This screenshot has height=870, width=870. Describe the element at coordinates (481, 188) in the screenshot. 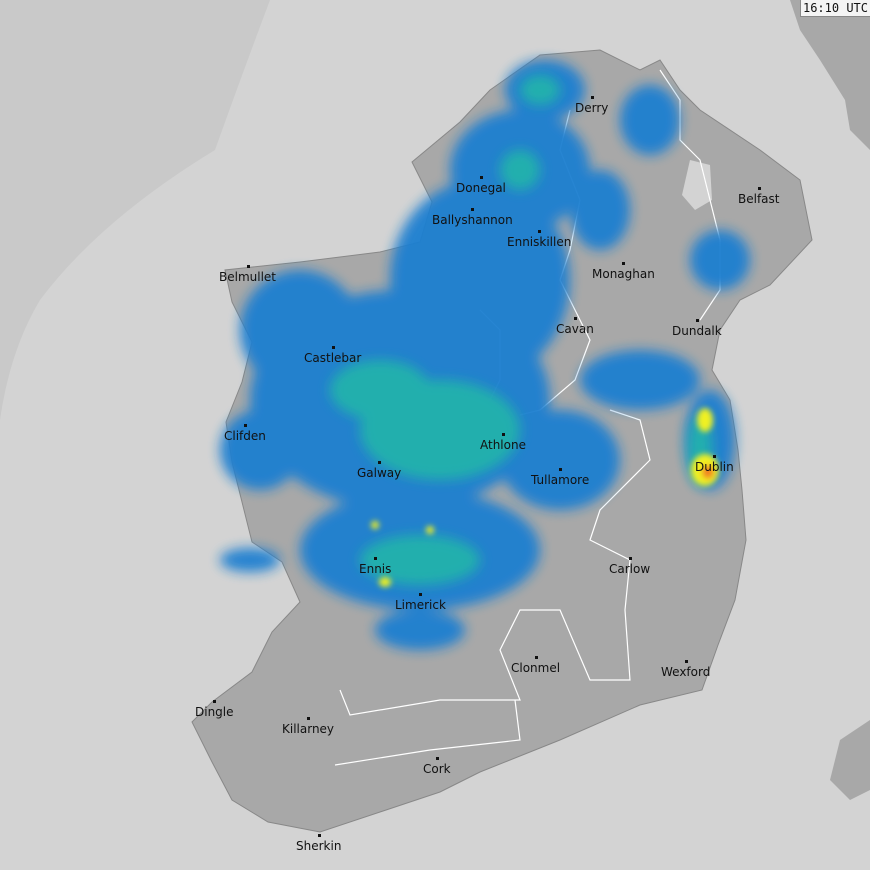

I see `city-label: Donegal` at that location.